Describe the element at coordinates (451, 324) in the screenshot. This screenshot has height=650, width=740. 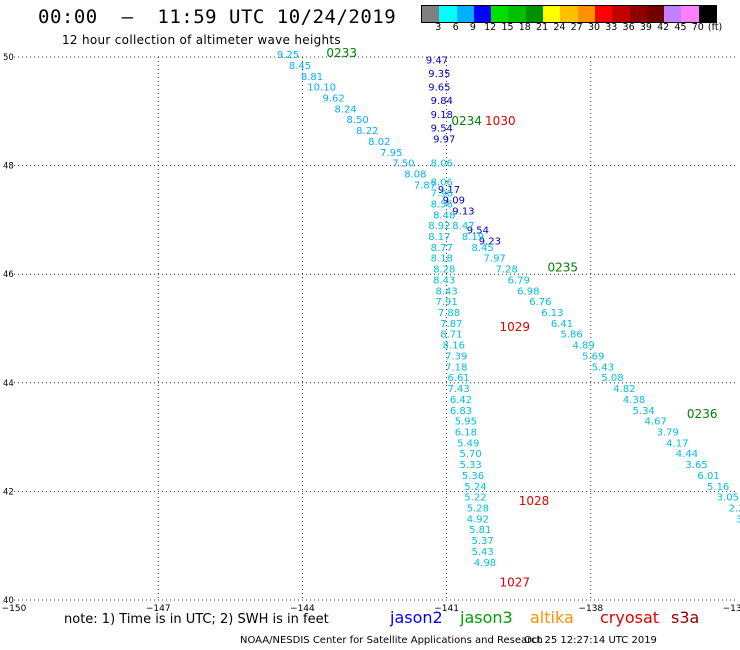
I see `wave-height-value: 7.87` at that location.